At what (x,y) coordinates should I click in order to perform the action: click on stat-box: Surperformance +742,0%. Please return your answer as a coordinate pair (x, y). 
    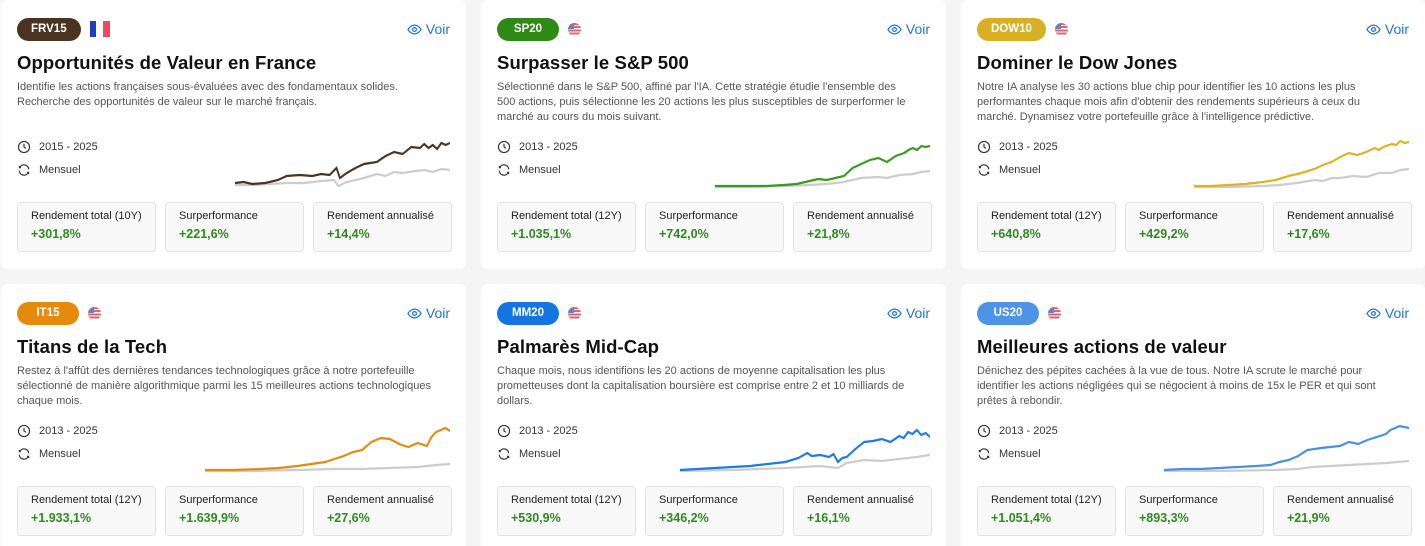
    Looking at the image, I should click on (714, 227).